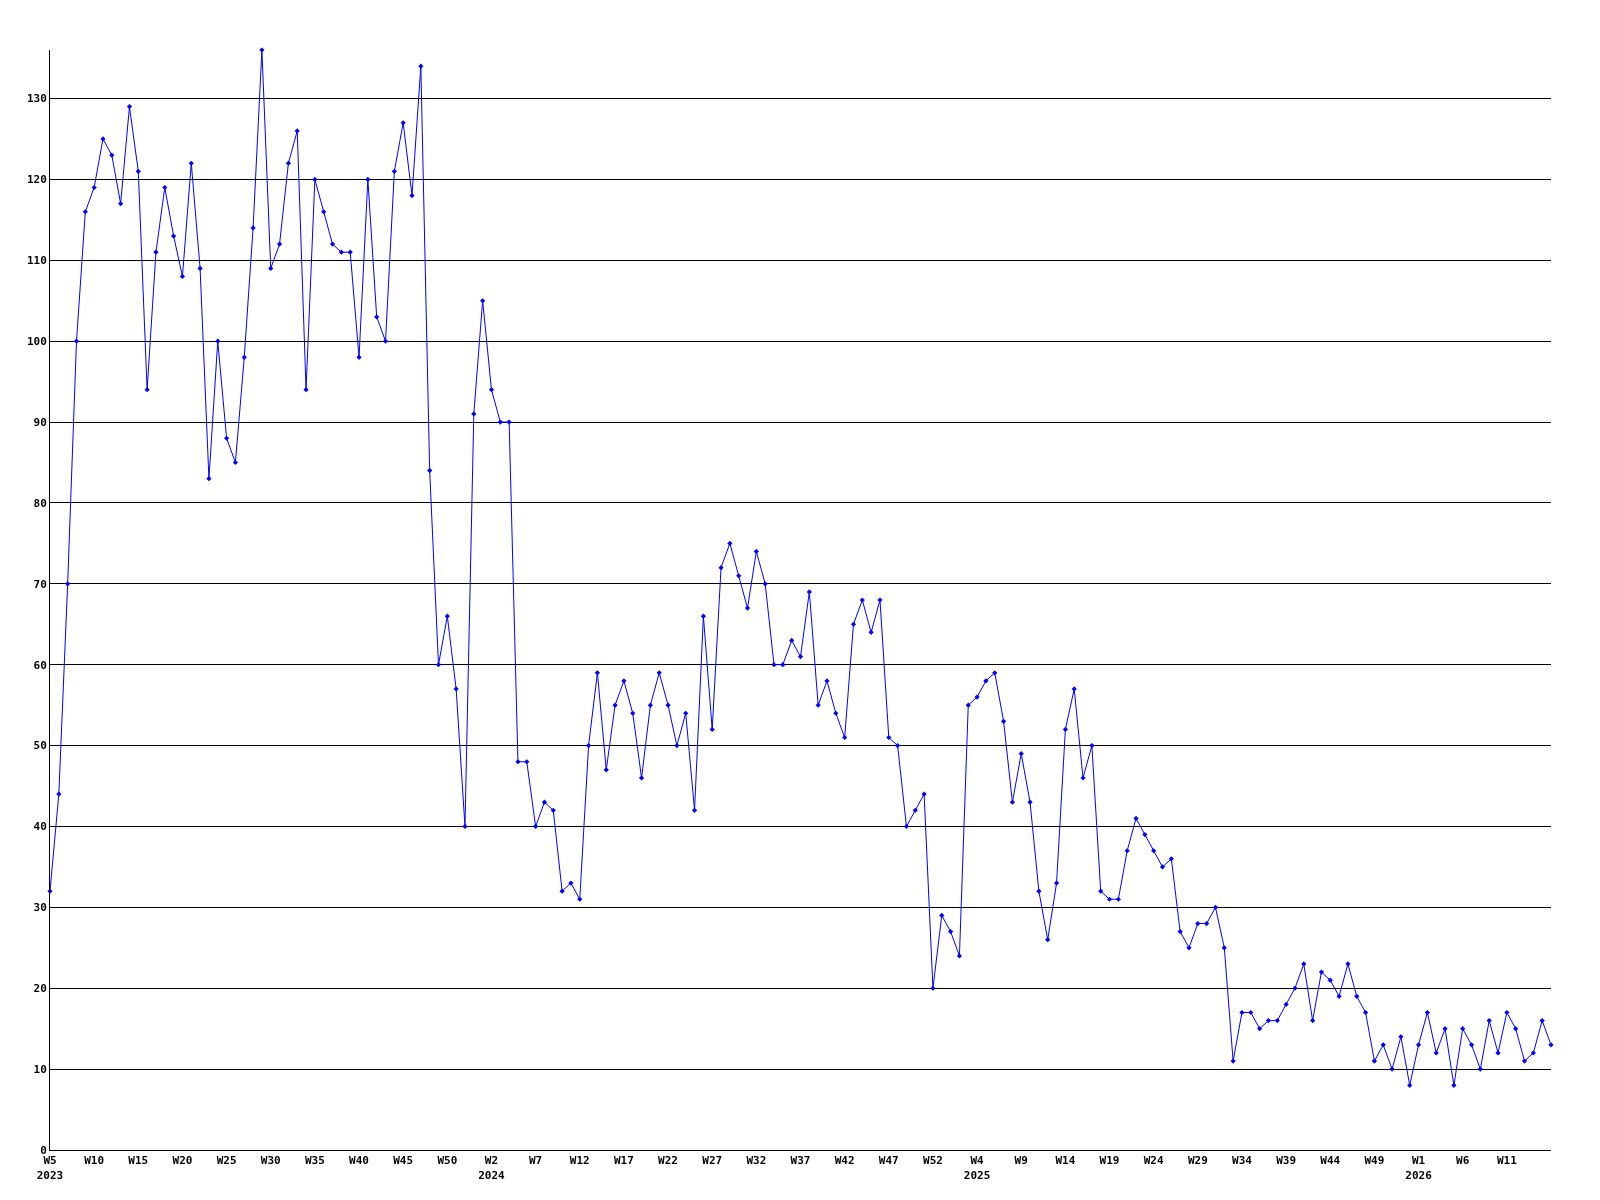 This screenshot has height=1200, width=1600. Describe the element at coordinates (1374, 1161) in the screenshot. I see `x-tick-label: W49` at that location.